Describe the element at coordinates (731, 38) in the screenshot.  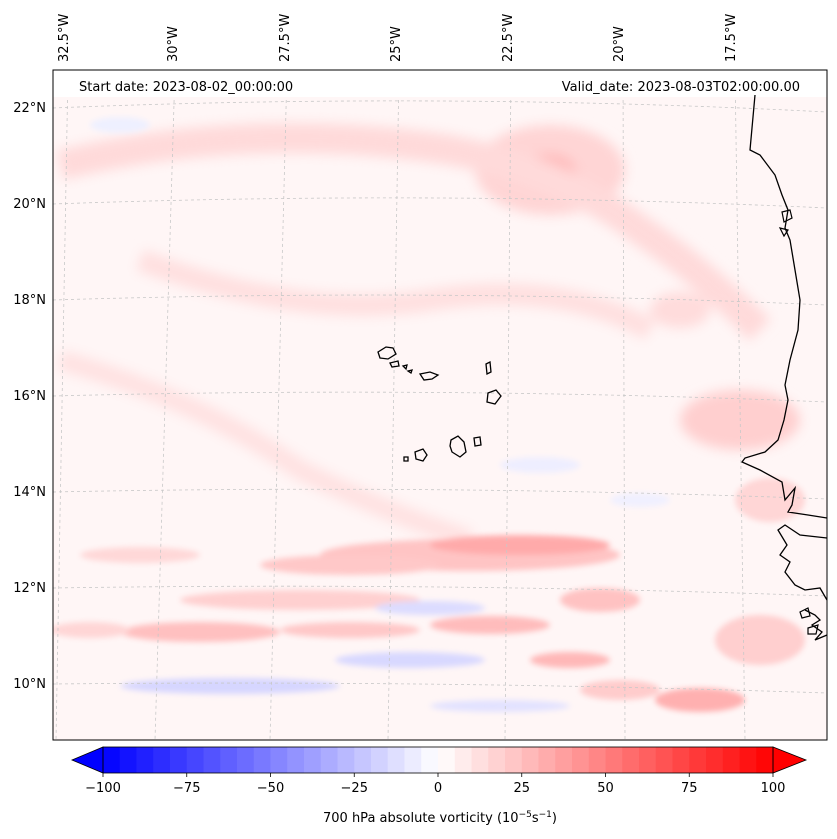
I see `lon-label-17-5w: 17.5°W` at that location.